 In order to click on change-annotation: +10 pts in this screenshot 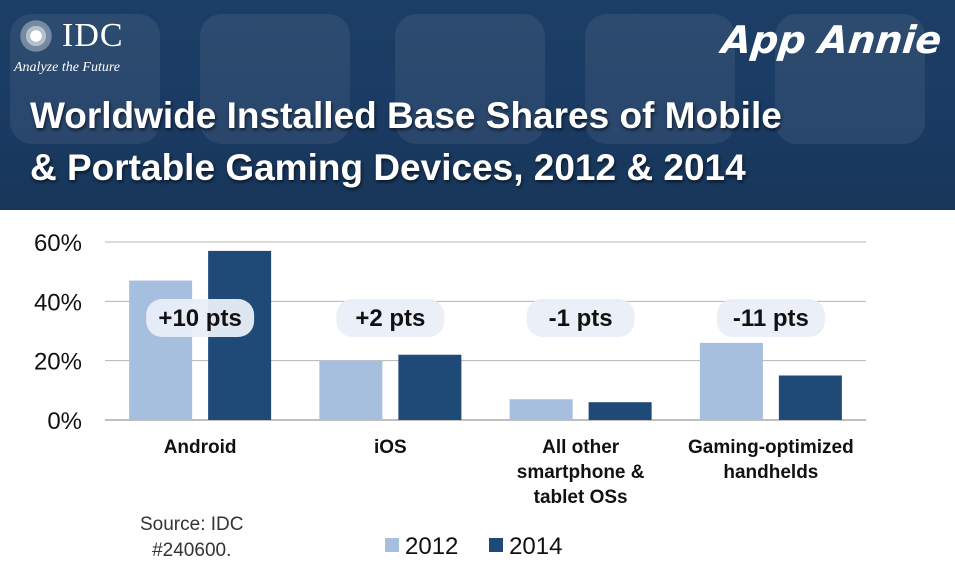, I will do `click(199, 318)`.